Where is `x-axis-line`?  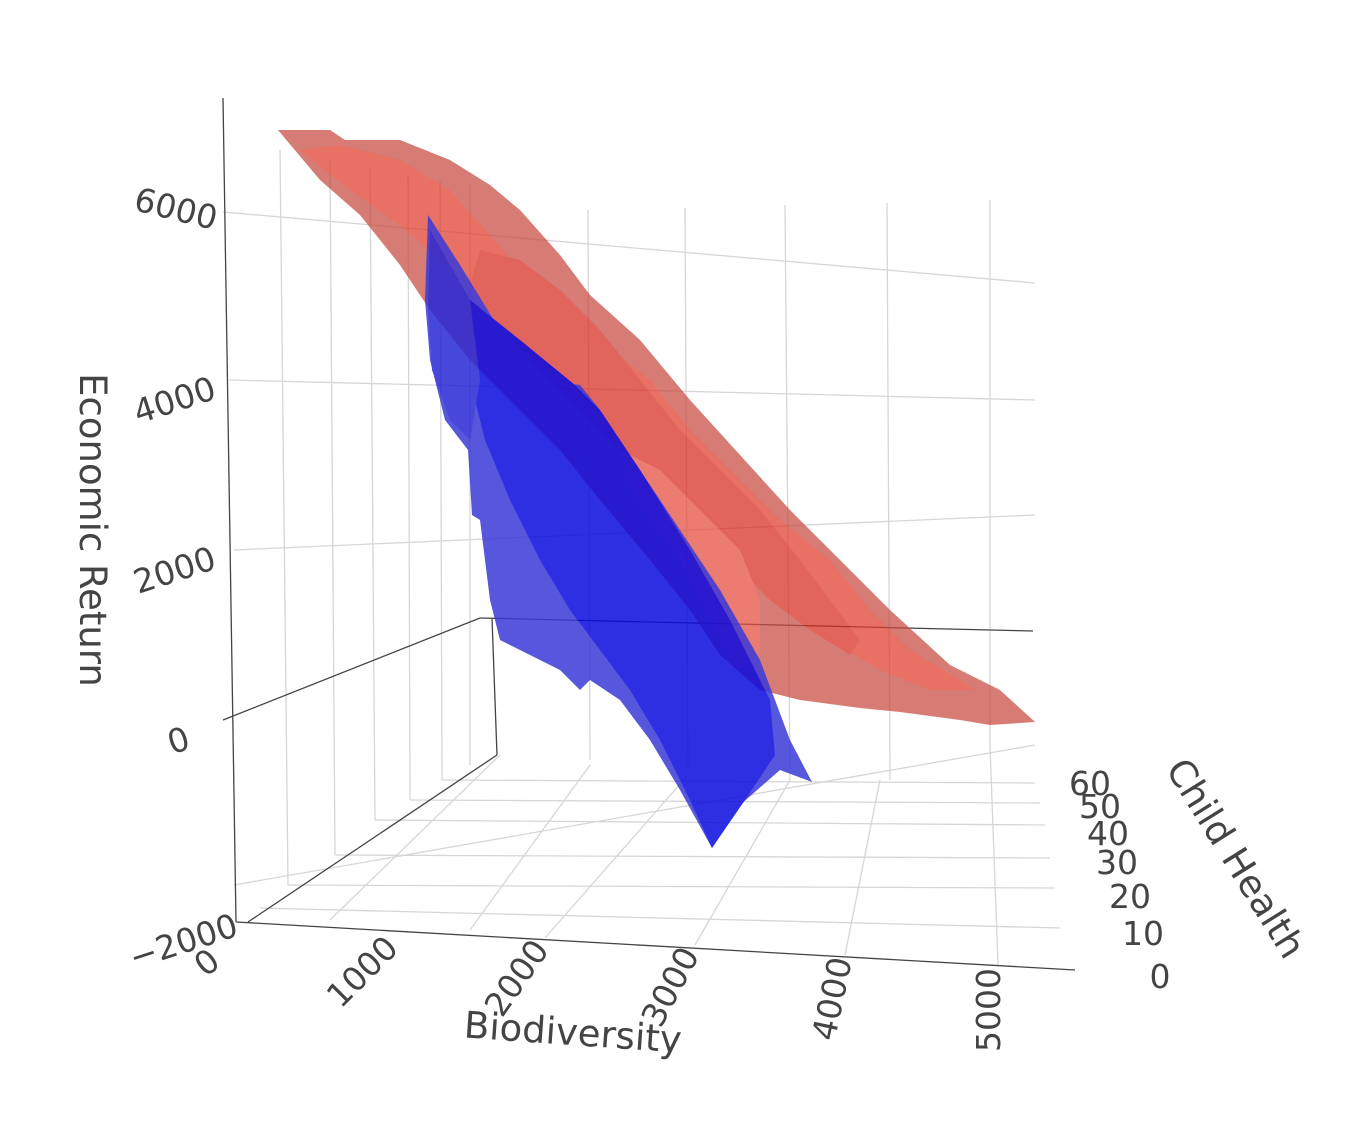 x-axis-line is located at coordinates (655, 946).